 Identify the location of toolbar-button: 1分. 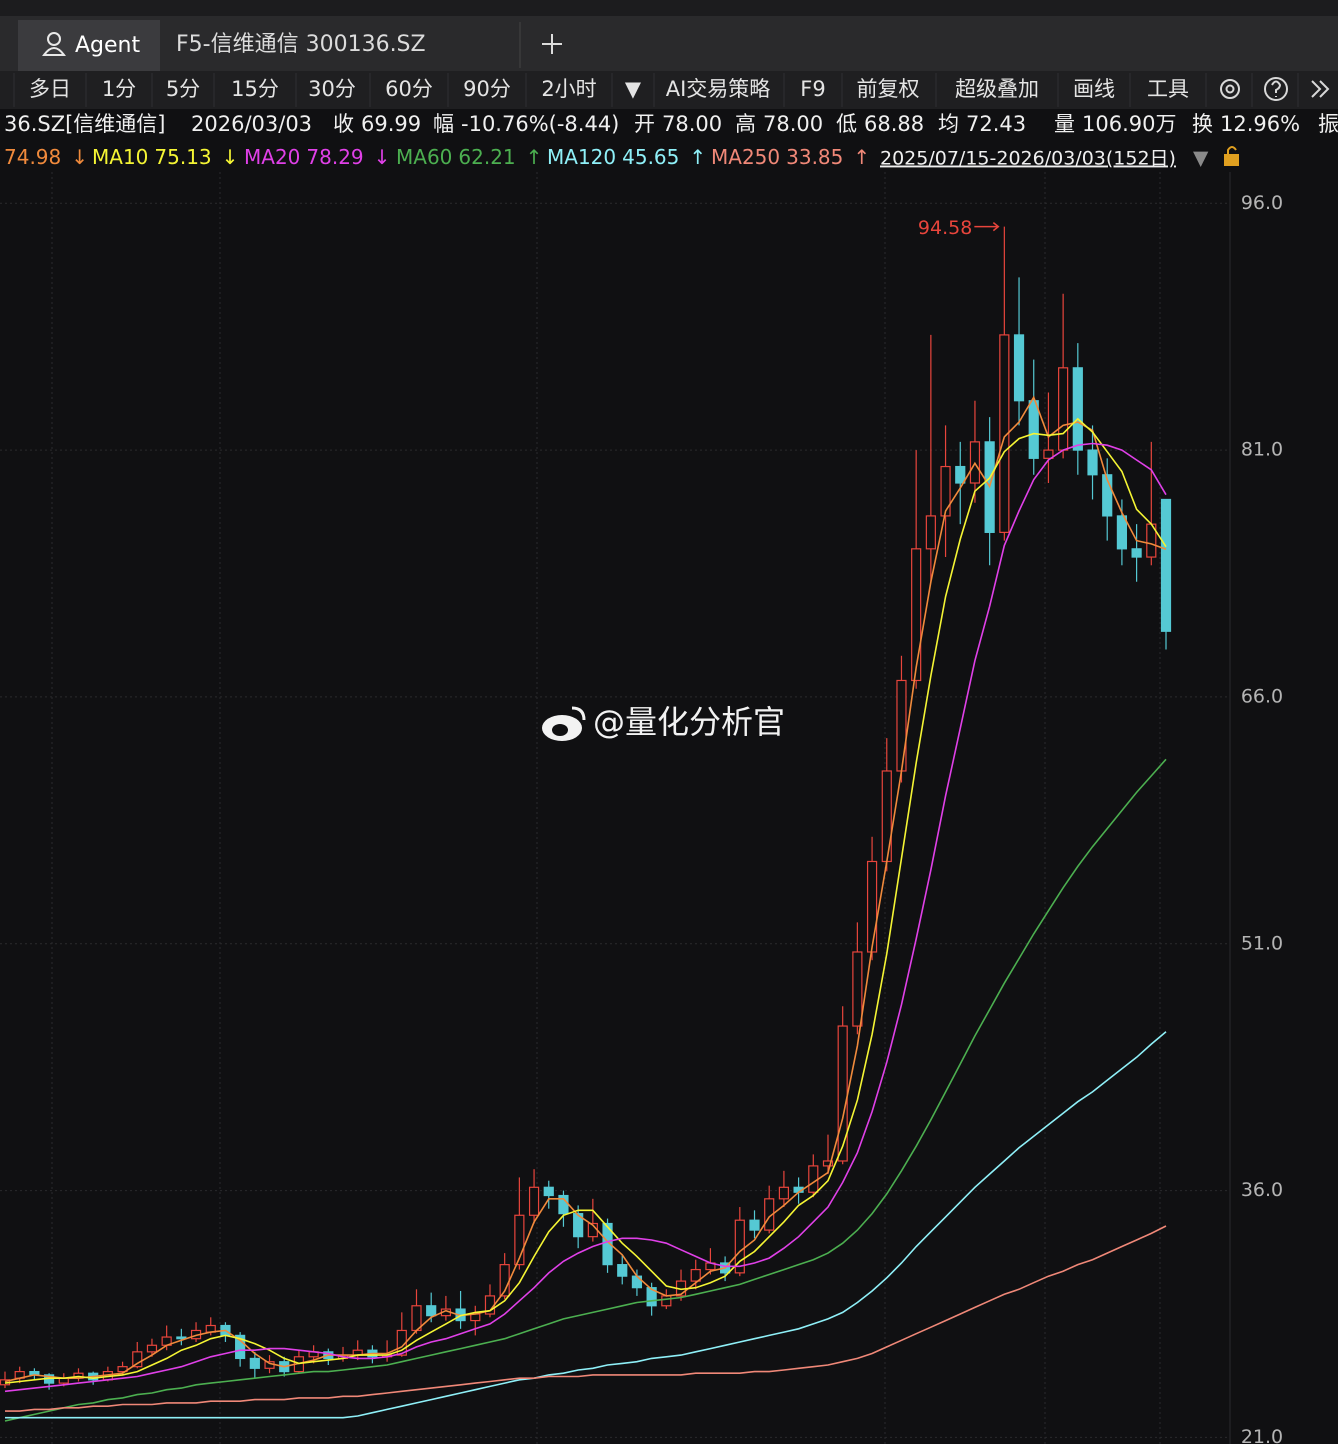
(119, 89).